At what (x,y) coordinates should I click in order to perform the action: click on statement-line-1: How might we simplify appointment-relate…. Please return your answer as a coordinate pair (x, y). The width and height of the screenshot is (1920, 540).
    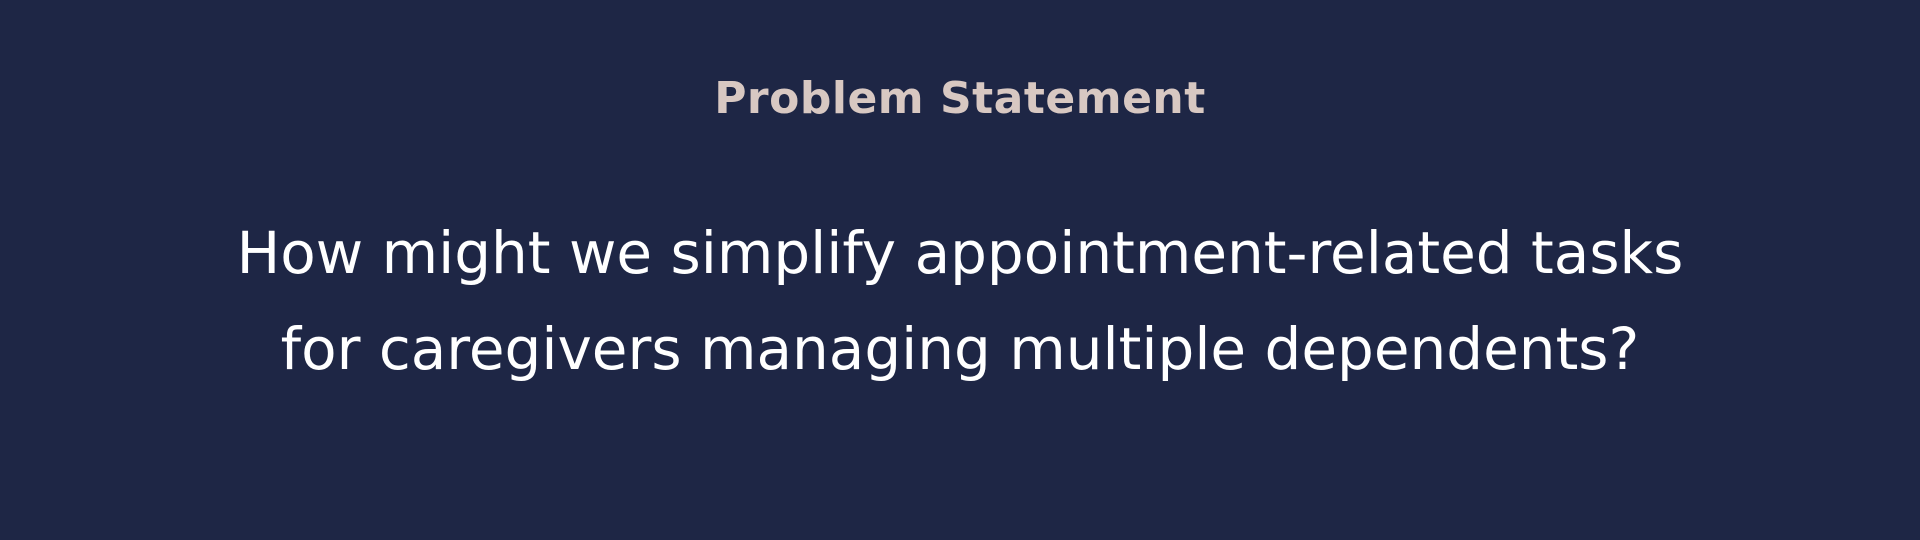
    Looking at the image, I should click on (960, 253).